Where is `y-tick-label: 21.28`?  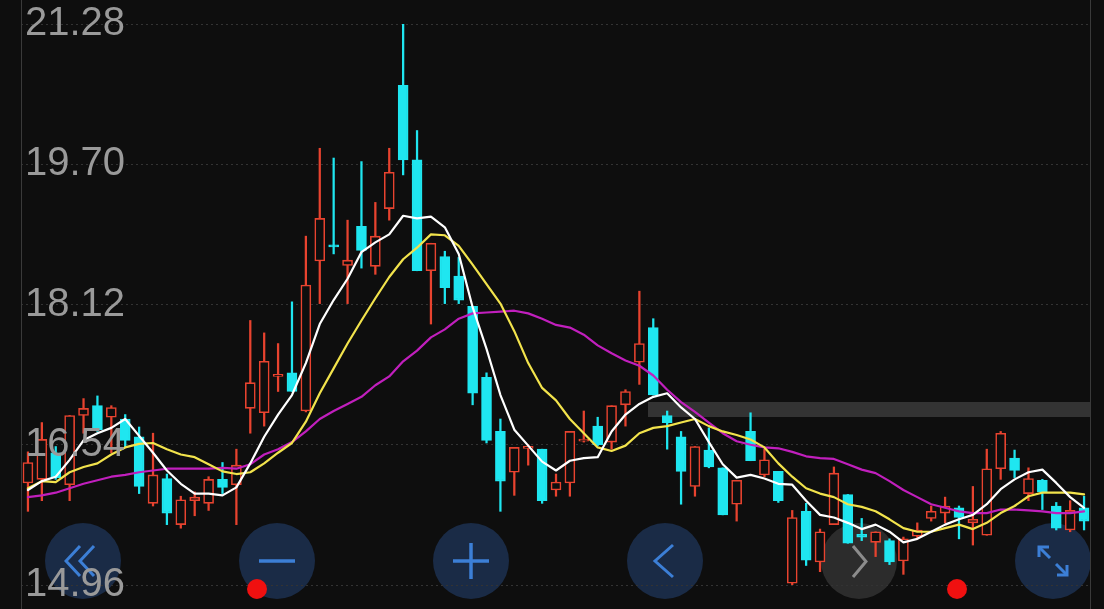 y-tick-label: 21.28 is located at coordinates (75, 22).